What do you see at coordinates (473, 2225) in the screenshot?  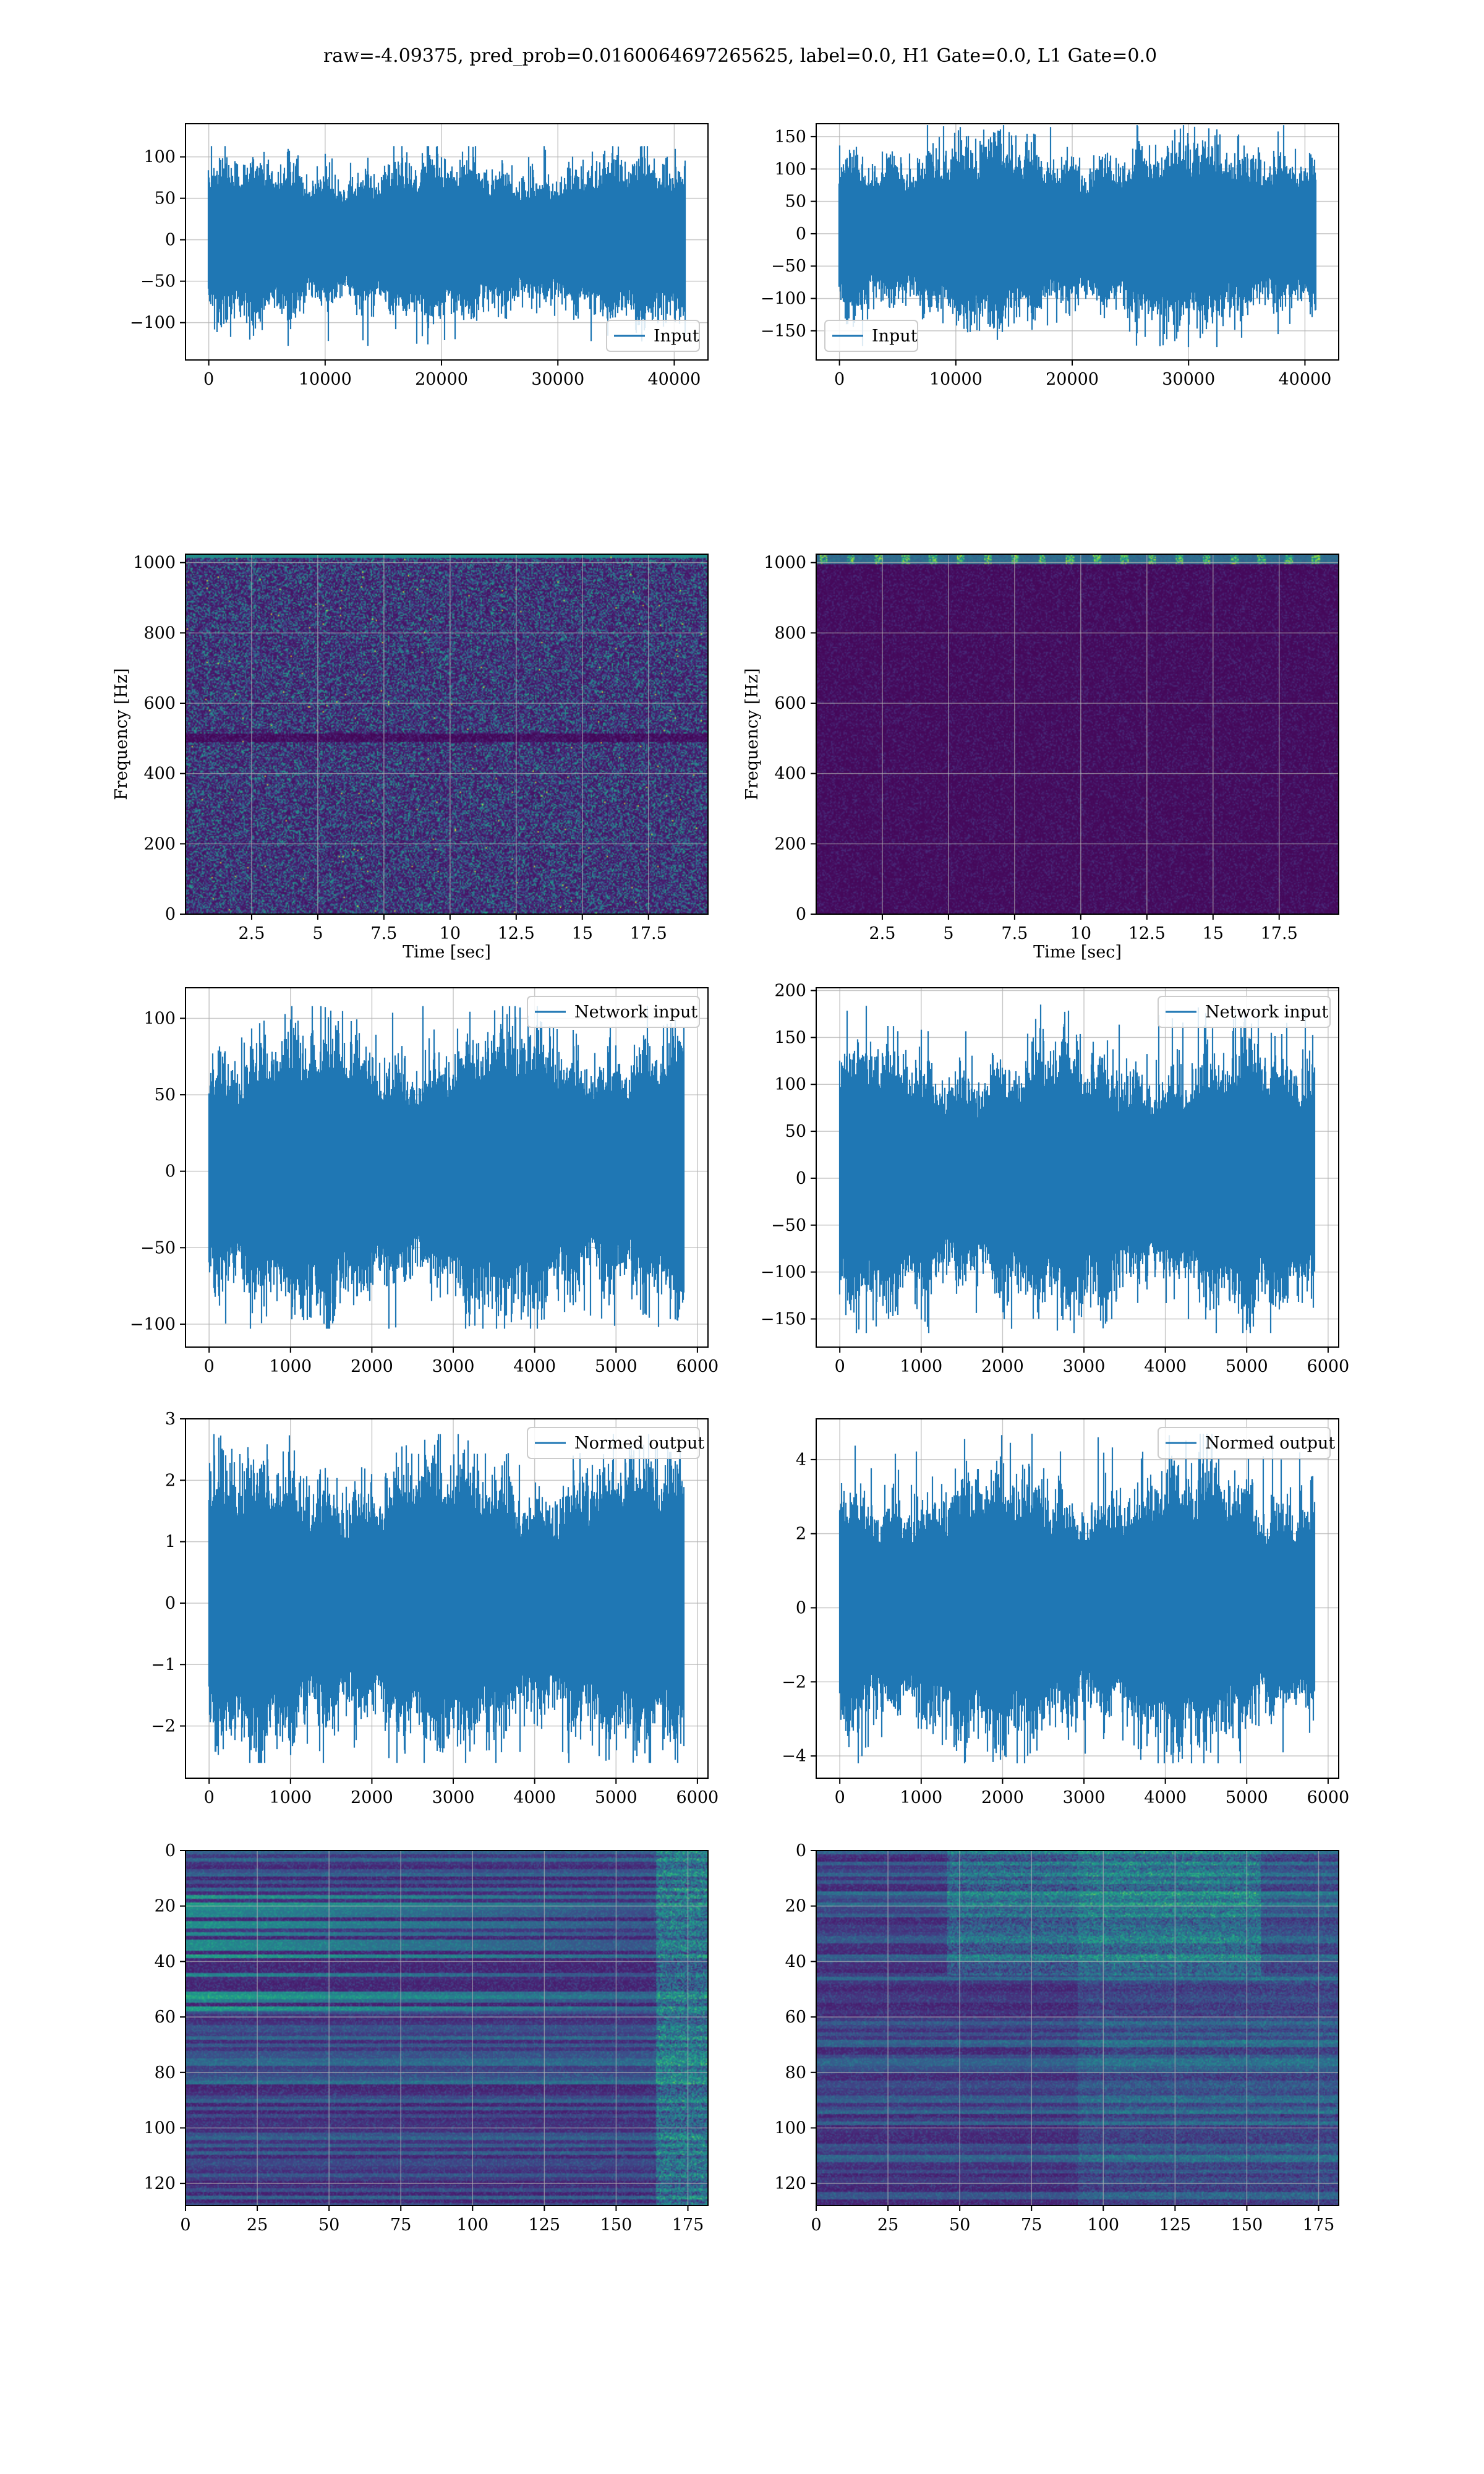 I see `x-tick-label: 100` at bounding box center [473, 2225].